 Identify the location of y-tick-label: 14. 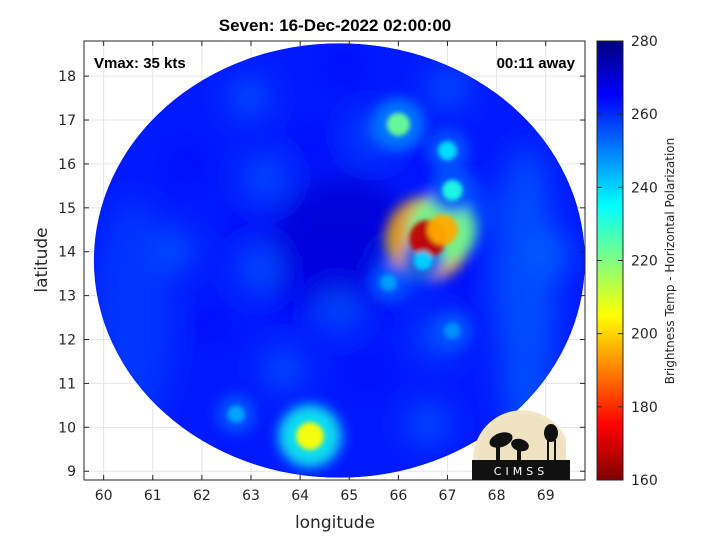
(67, 253).